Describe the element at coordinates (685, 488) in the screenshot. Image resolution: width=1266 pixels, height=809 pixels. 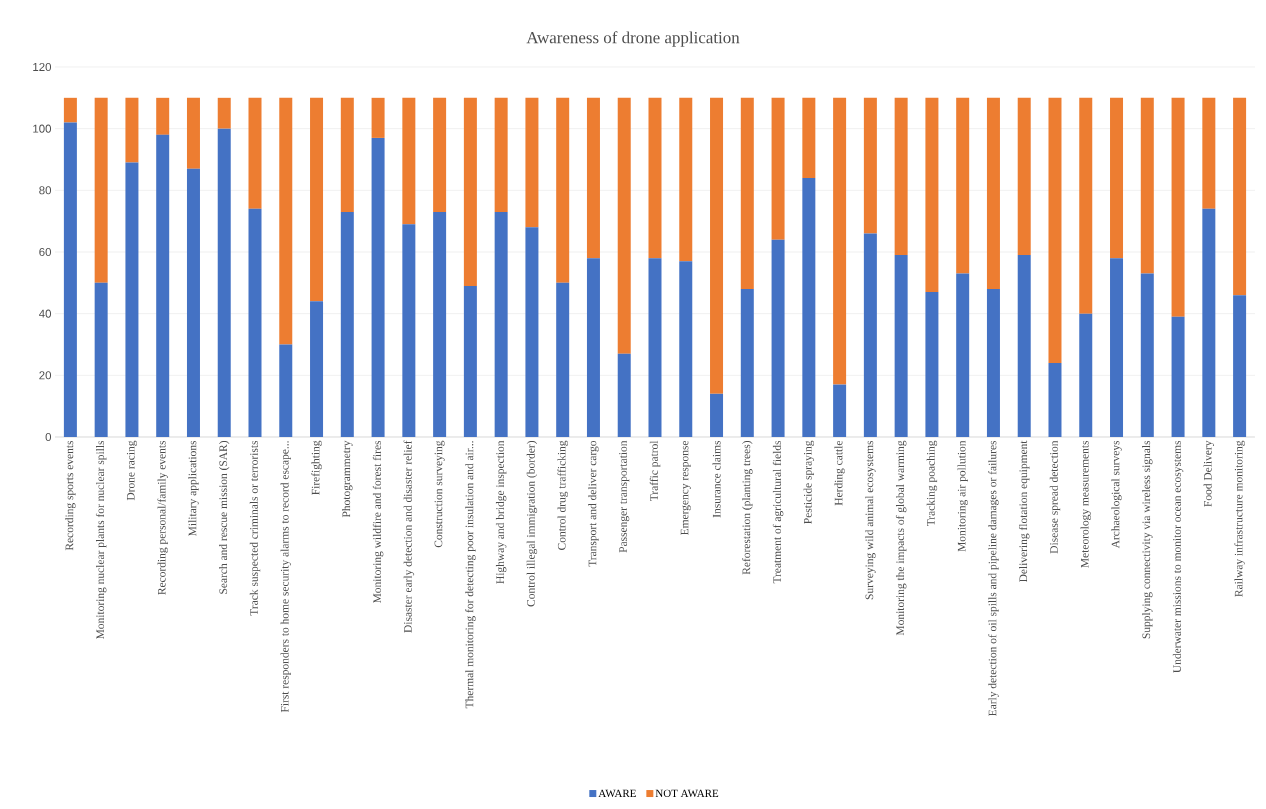
I see `x-tick-label: Emergency response` at that location.